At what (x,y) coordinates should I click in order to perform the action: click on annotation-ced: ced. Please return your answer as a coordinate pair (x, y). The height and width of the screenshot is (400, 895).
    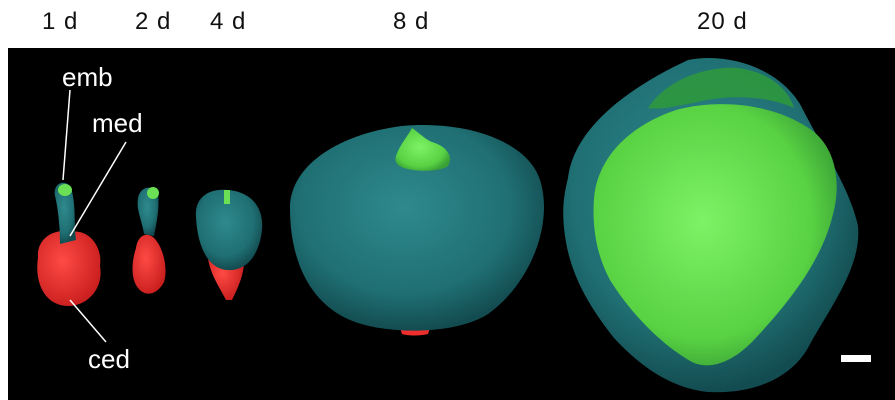
    Looking at the image, I should click on (109, 359).